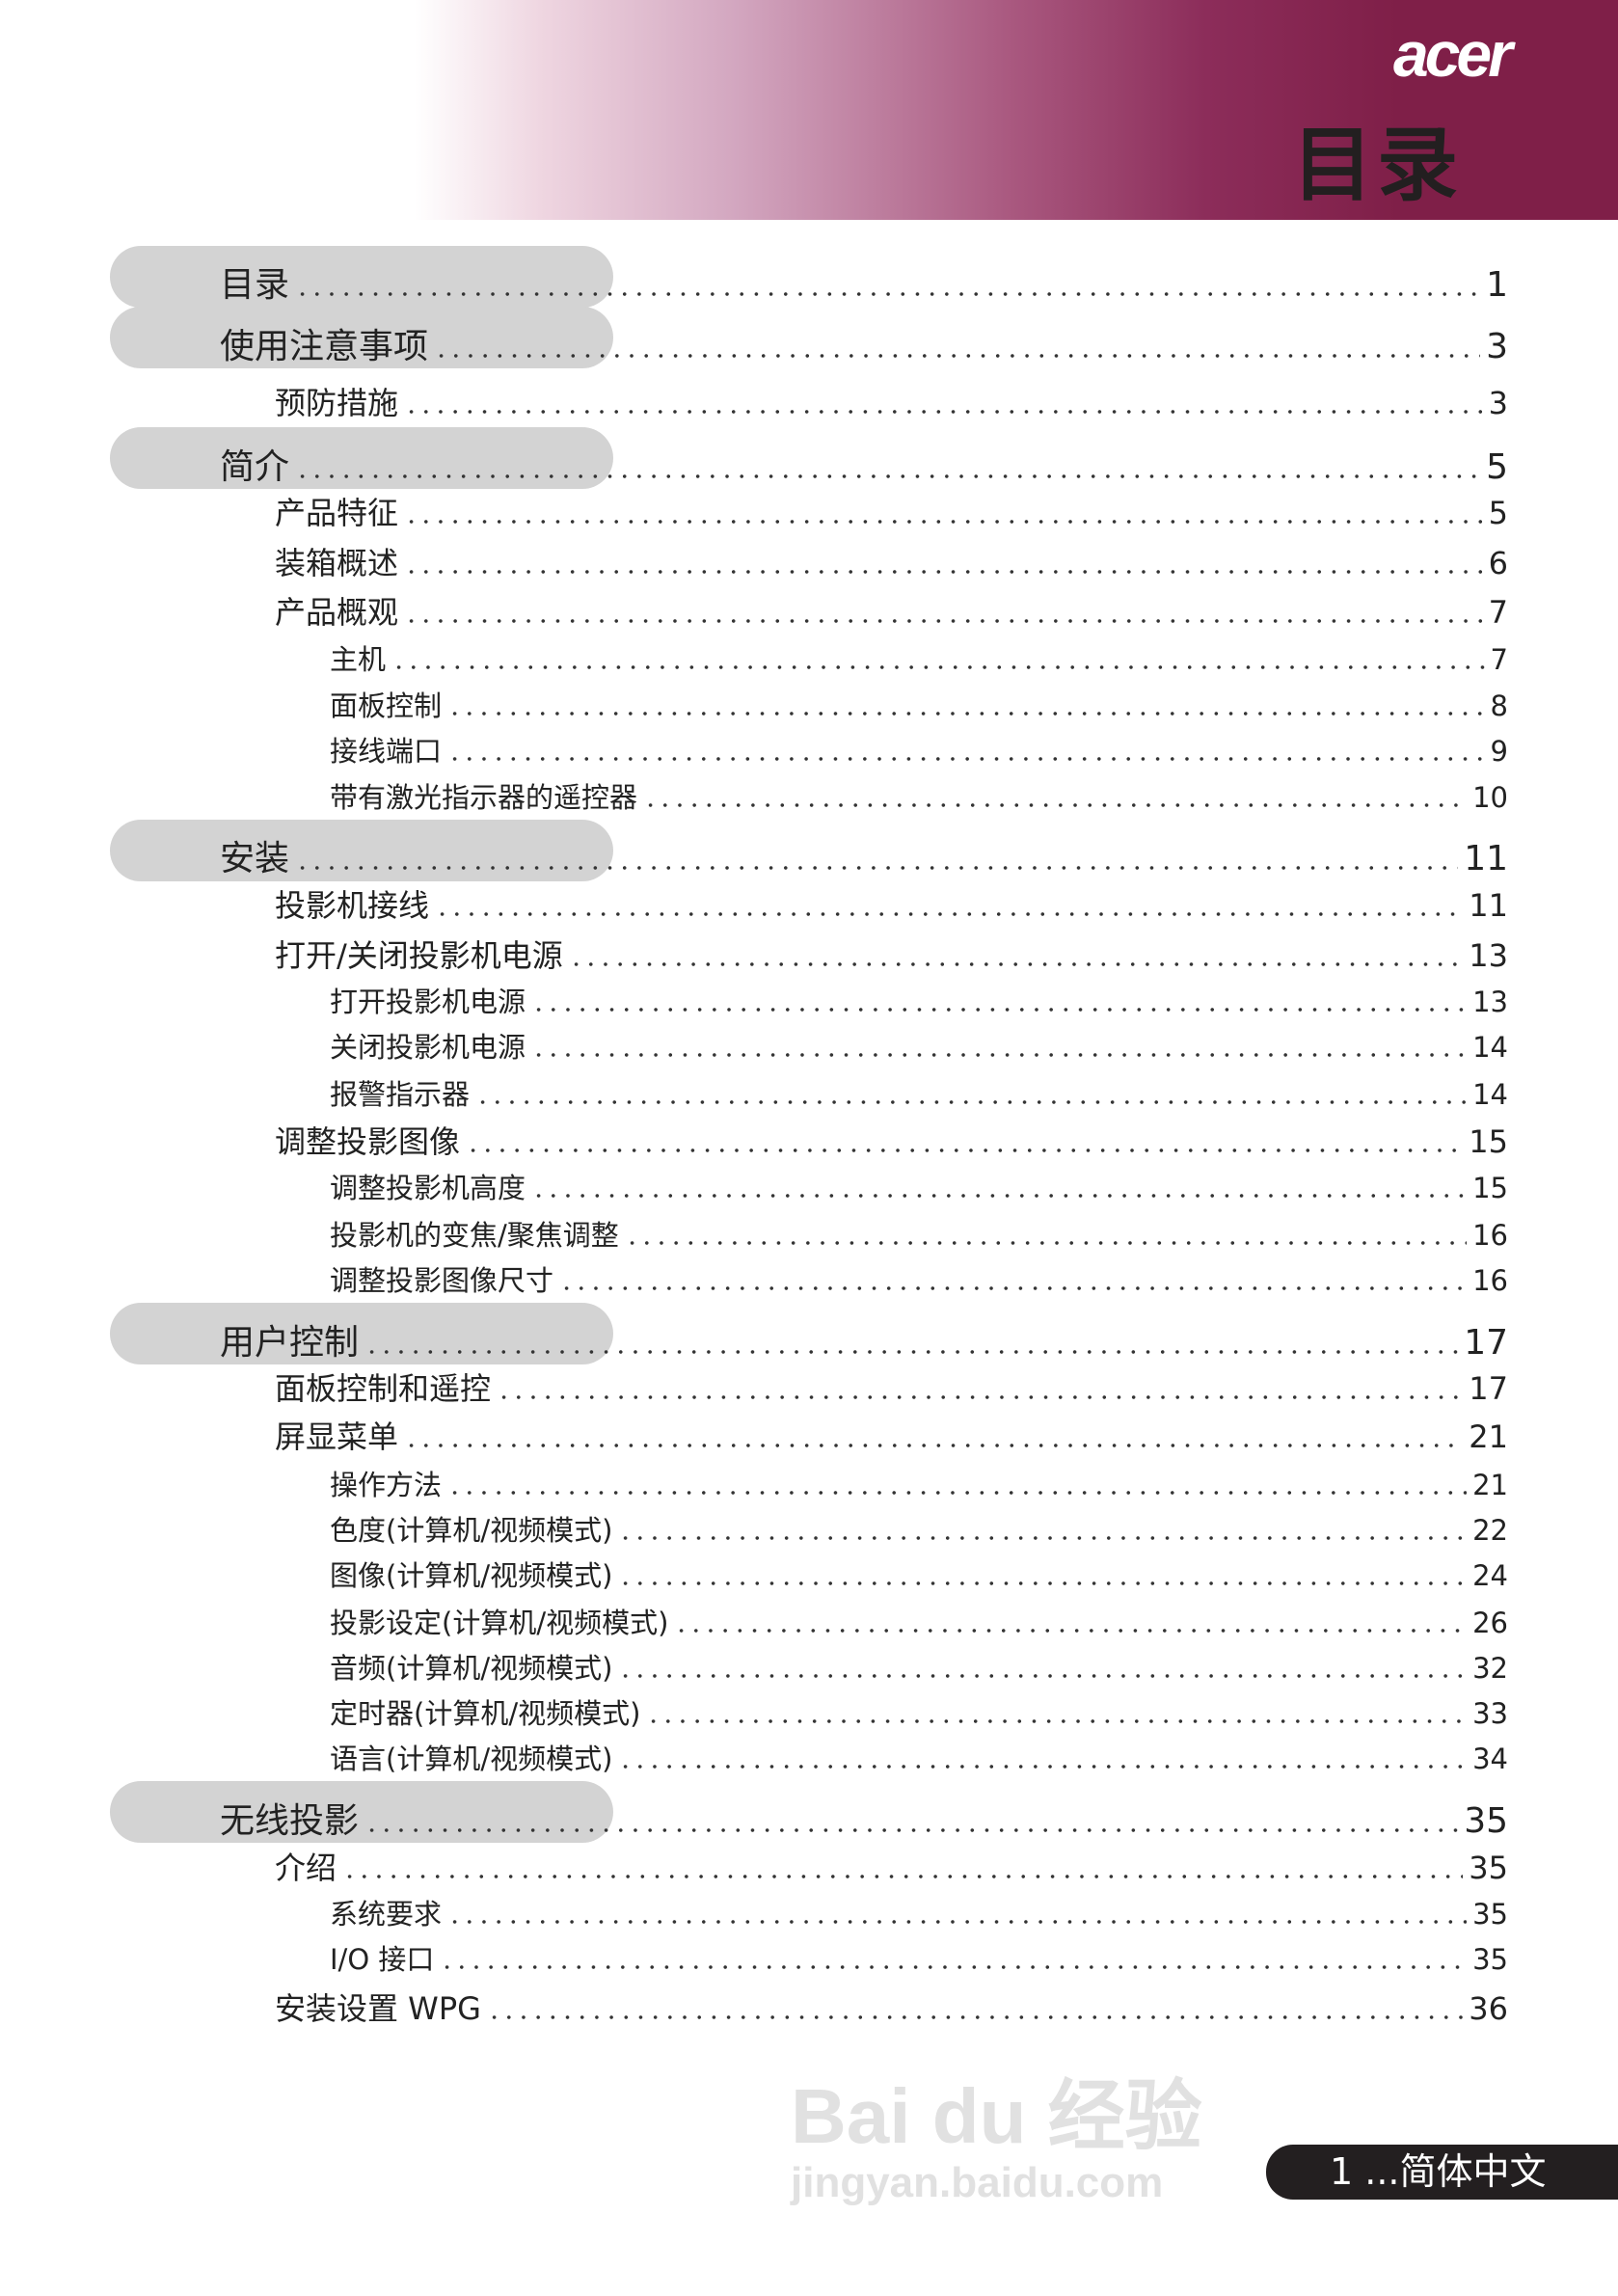 This screenshot has width=1618, height=2296. Describe the element at coordinates (1490, 1235) in the screenshot. I see `toc-page-number: 16` at that location.